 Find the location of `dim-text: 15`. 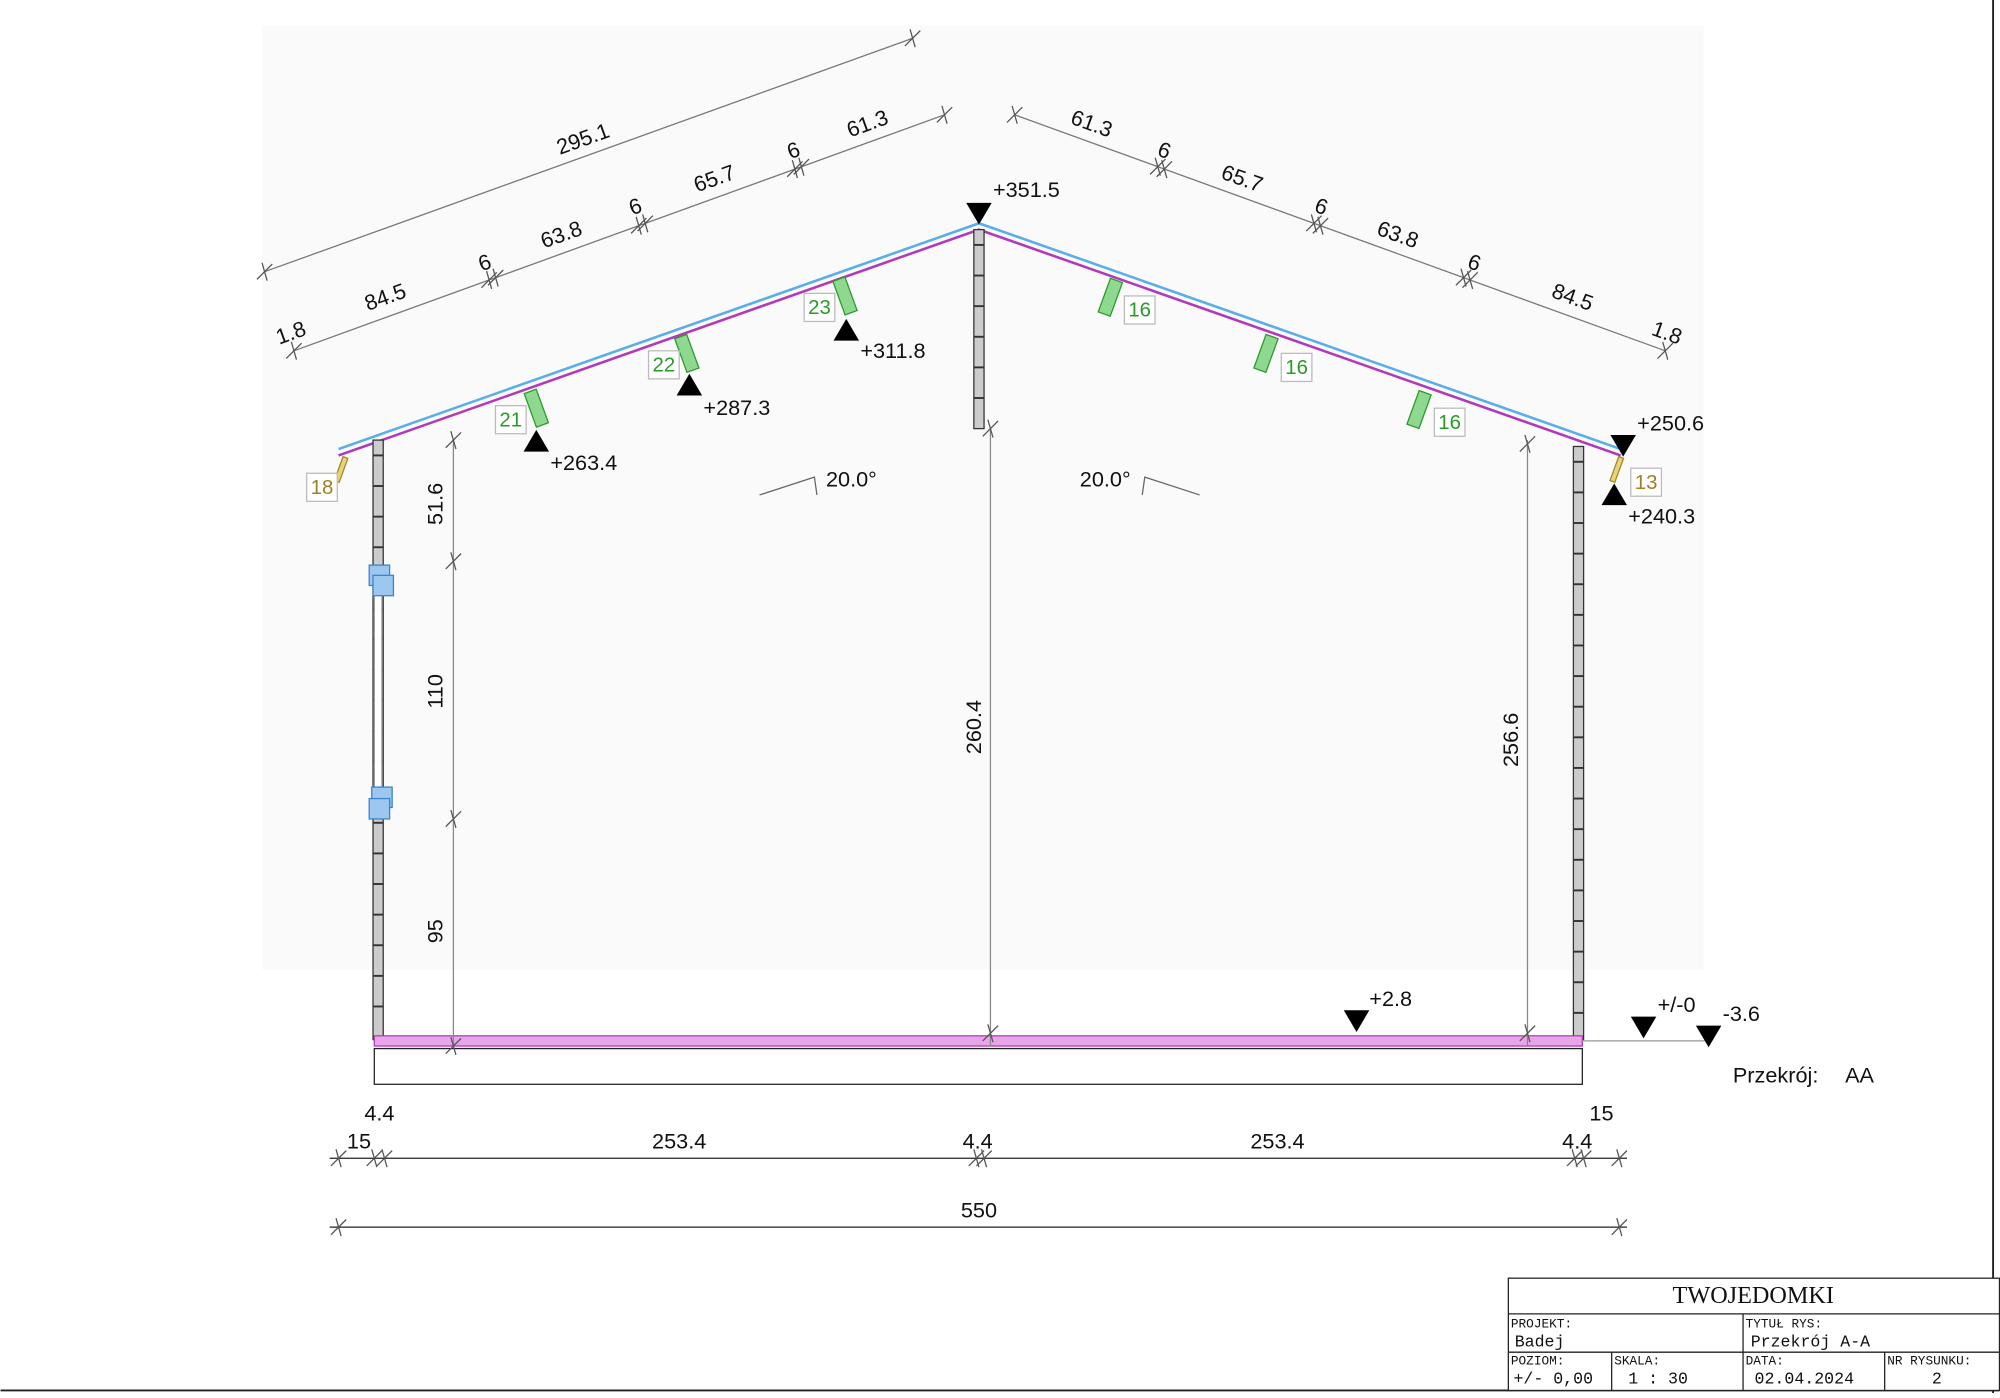

dim-text: 15 is located at coordinates (359, 1141).